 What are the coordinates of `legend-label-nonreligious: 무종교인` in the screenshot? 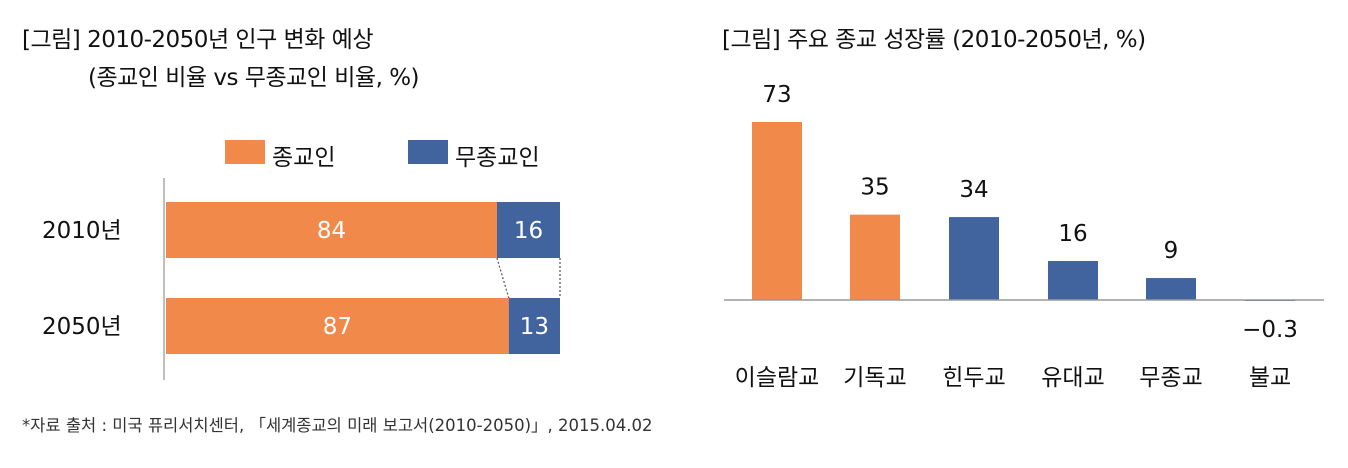 It's located at (497, 158).